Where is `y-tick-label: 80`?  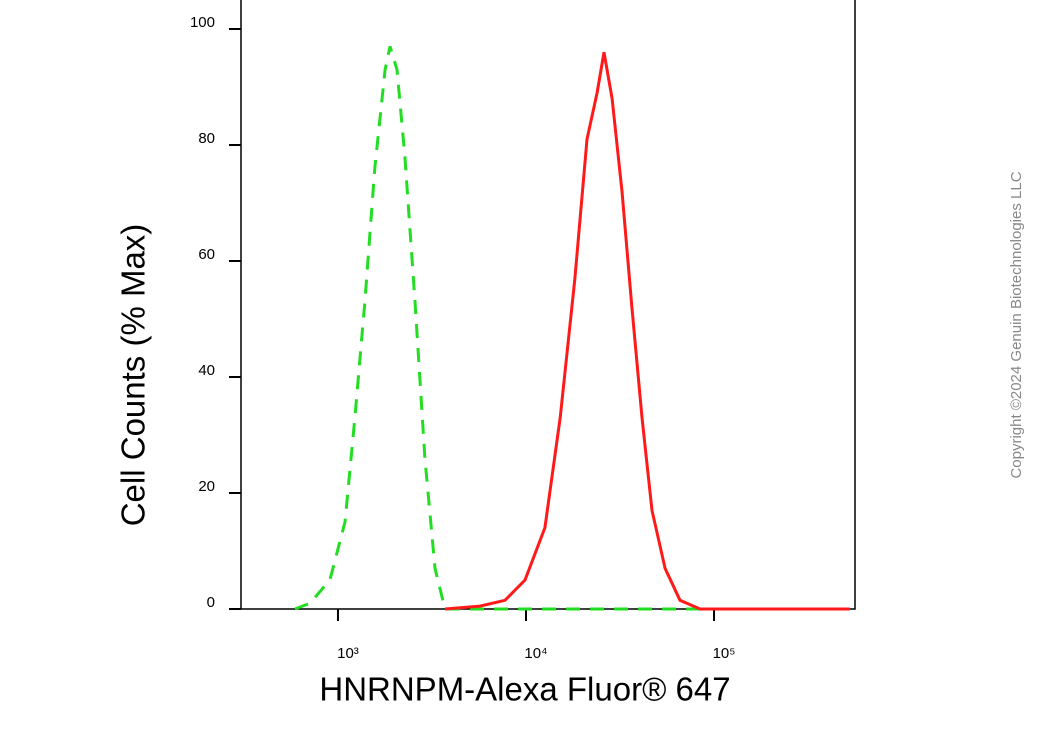
y-tick-label: 80 is located at coordinates (206, 138).